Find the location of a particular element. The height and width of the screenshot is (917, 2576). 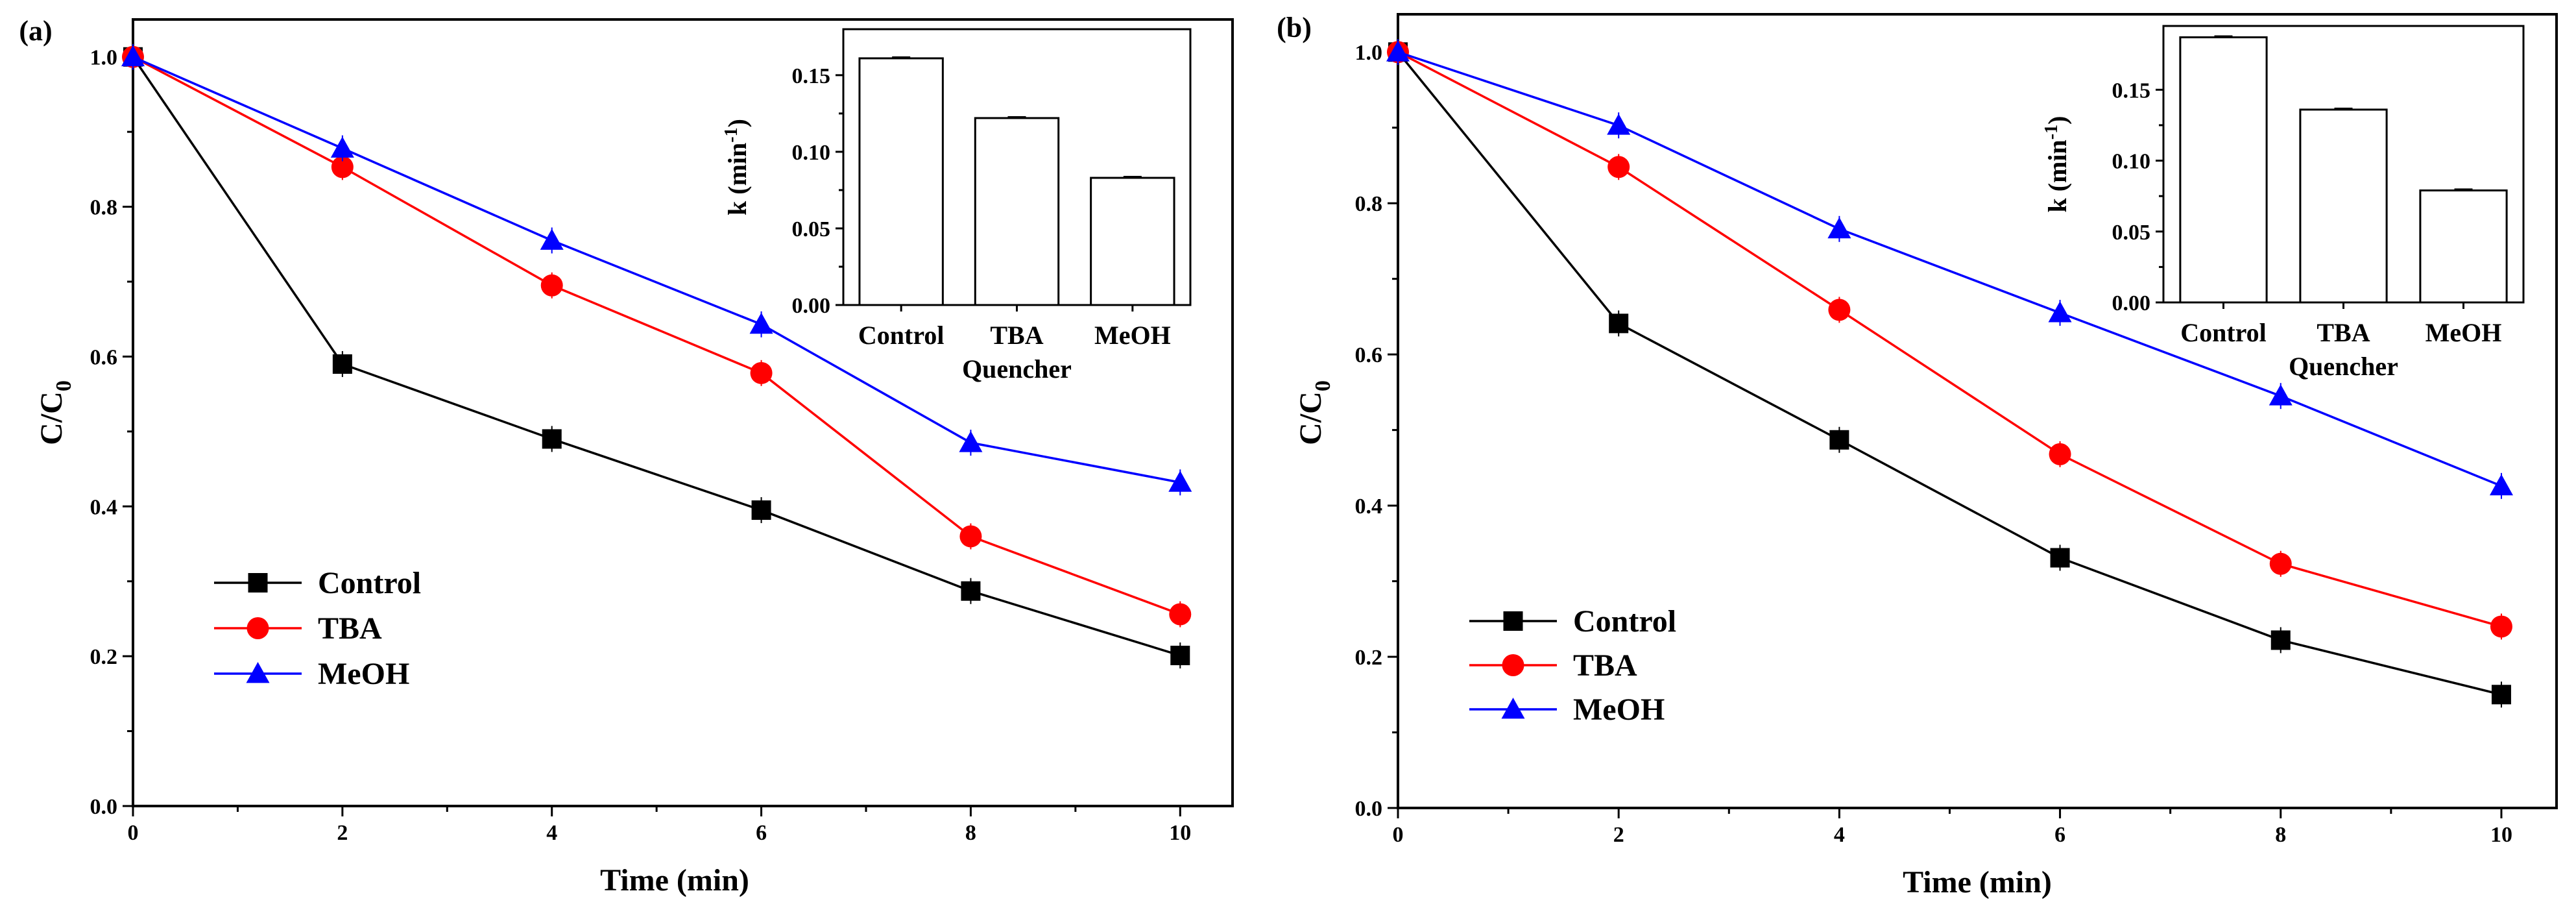

x-tick-label: 6 is located at coordinates (761, 833).